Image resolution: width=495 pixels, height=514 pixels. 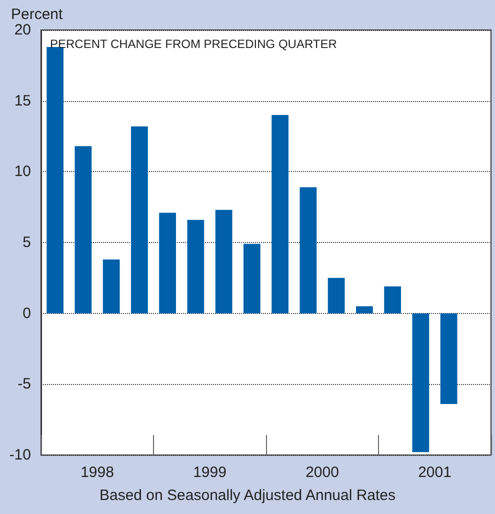 I want to click on y-tick-label: 15, so click(x=22, y=101).